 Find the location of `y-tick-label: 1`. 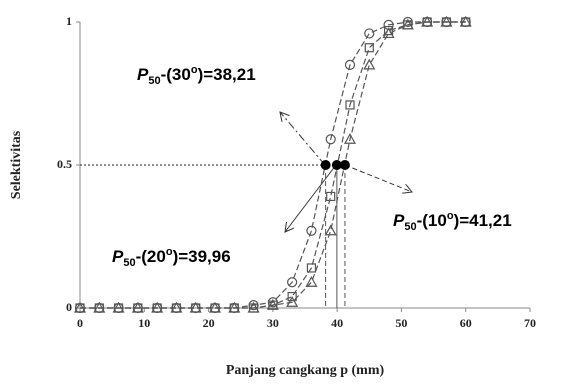

y-tick-label: 1 is located at coordinates (69, 21).